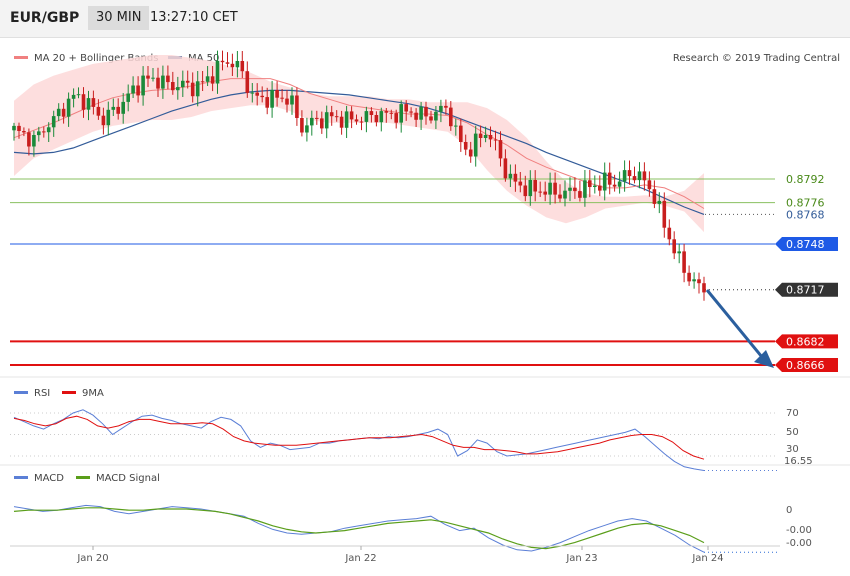  I want to click on projection-arrow, so click(739, 328).